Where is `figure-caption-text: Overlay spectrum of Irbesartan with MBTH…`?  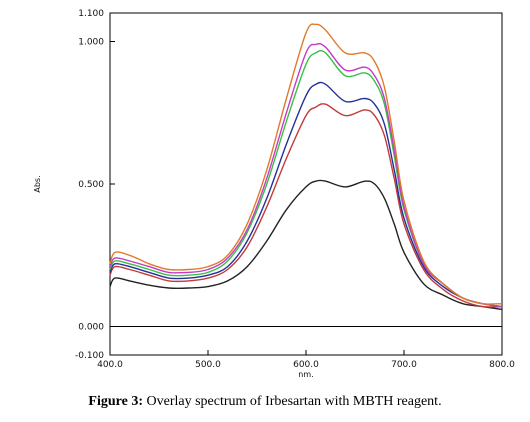 figure-caption-text: Overlay spectrum of Irbesartan with MBTH… is located at coordinates (292, 401).